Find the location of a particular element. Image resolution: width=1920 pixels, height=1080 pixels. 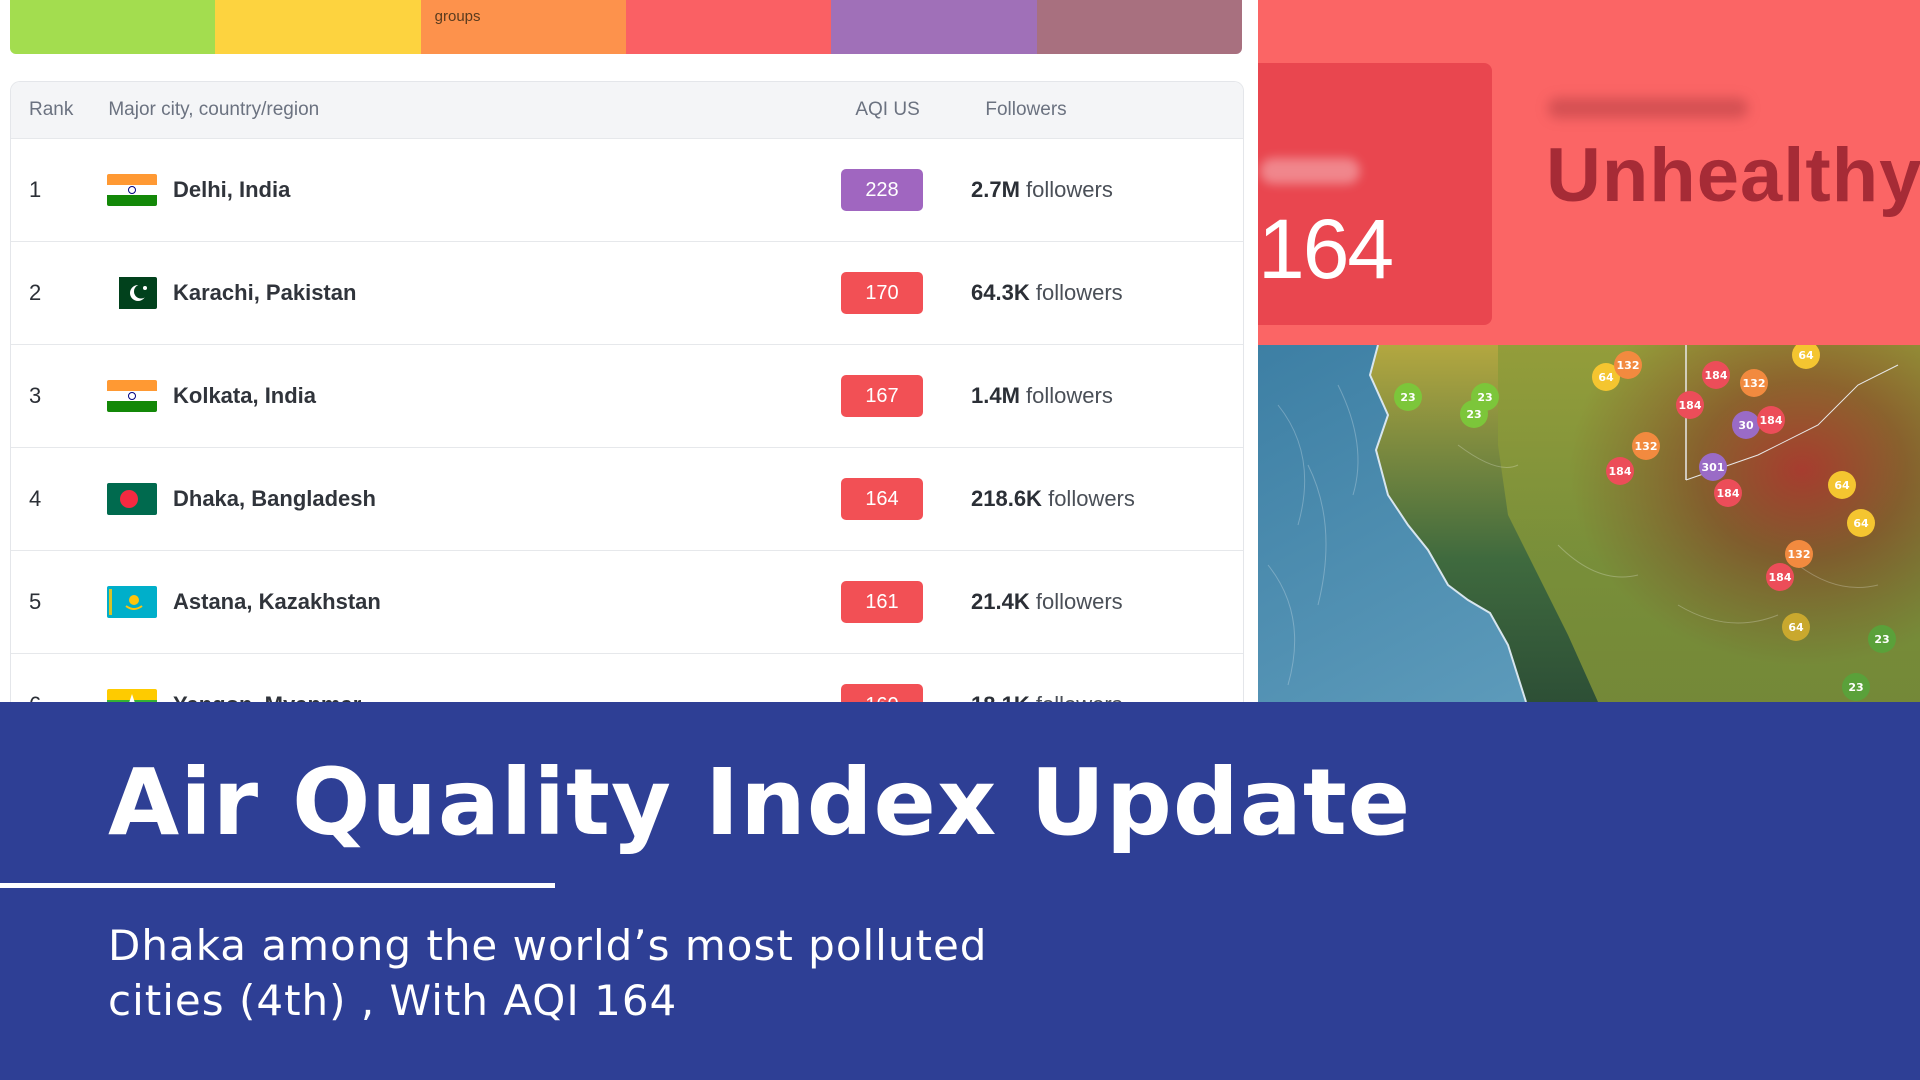

table-row: 4 Dhaka, Bangladesh 164 218.6K followers is located at coordinates (627, 498).